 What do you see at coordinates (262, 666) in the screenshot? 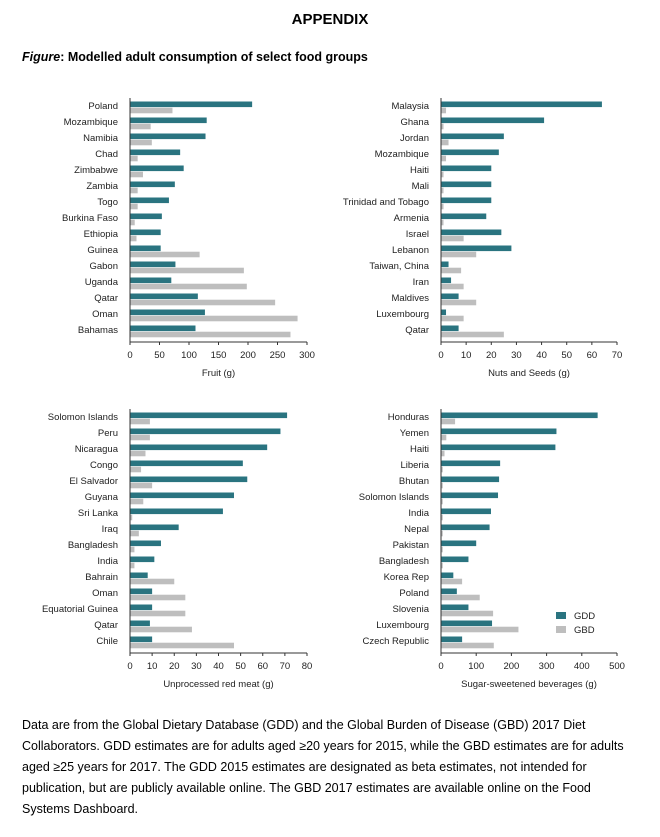
I see `chart3-x-tick-label: 60` at bounding box center [262, 666].